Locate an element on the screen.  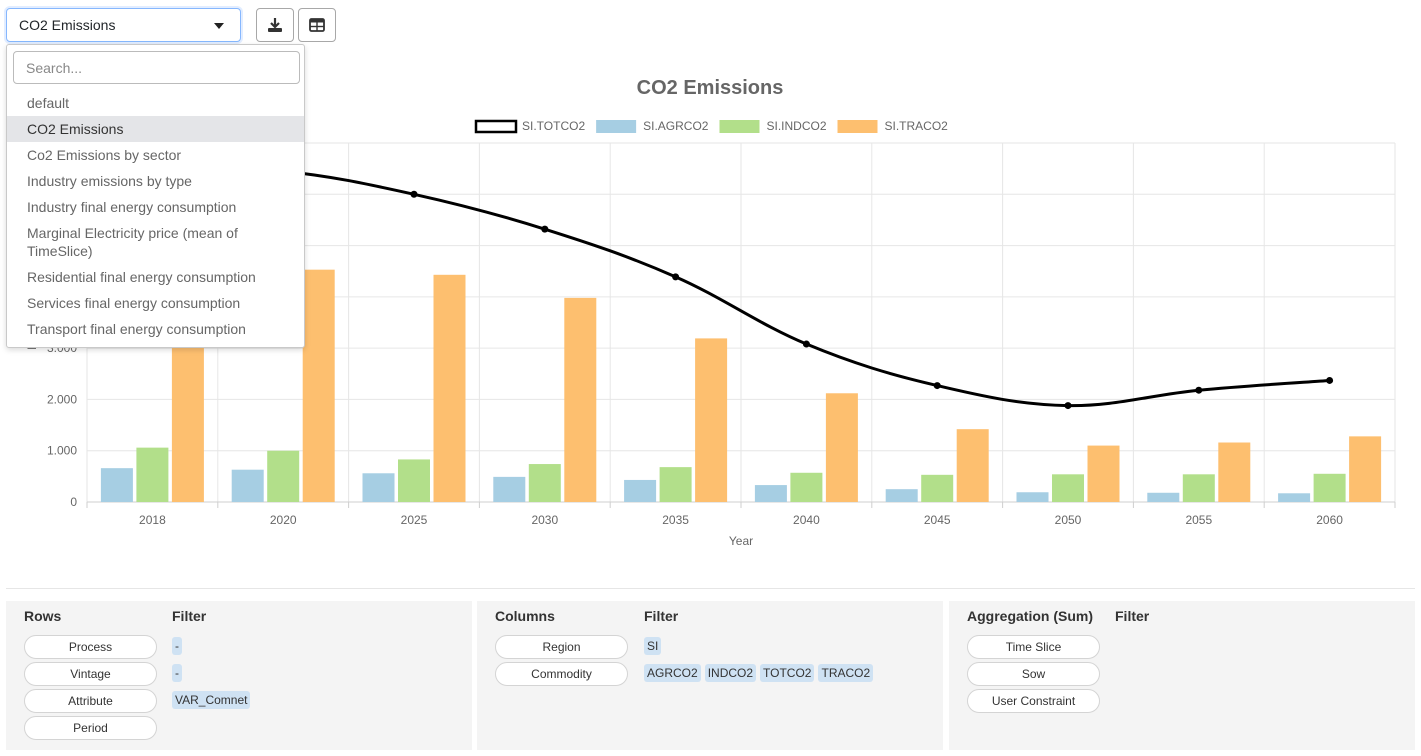
vintage-filter: - is located at coordinates (177, 673).